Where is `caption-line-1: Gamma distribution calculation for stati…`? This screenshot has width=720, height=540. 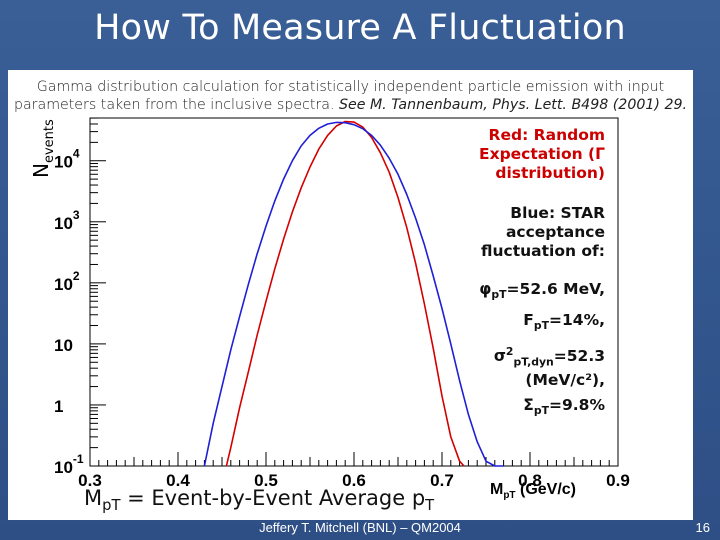 caption-line-1: Gamma distribution calculation for stati… is located at coordinates (350, 87).